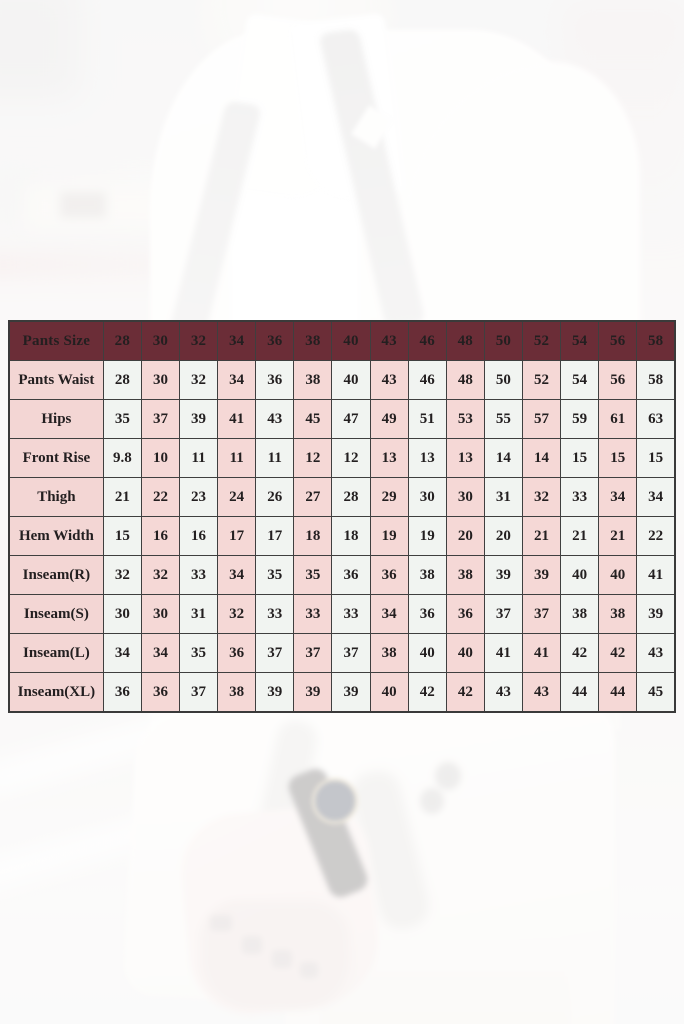 The height and width of the screenshot is (1024, 684). What do you see at coordinates (618, 692) in the screenshot?
I see `data-cell: 44` at bounding box center [618, 692].